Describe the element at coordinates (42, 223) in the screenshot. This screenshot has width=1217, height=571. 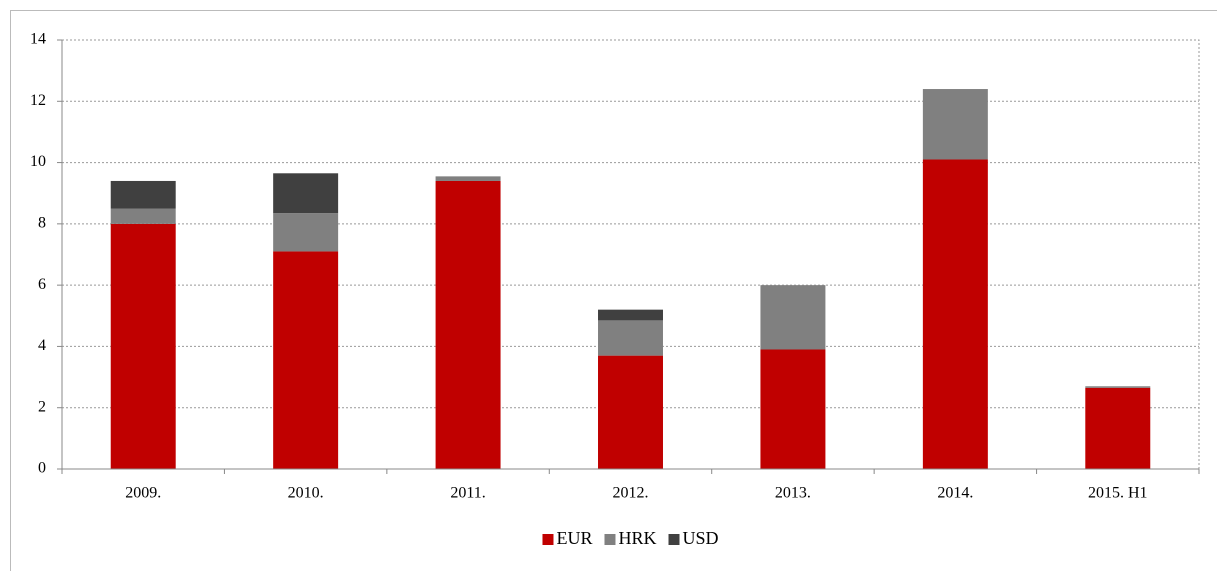
I see `y-tick-label: 8` at that location.